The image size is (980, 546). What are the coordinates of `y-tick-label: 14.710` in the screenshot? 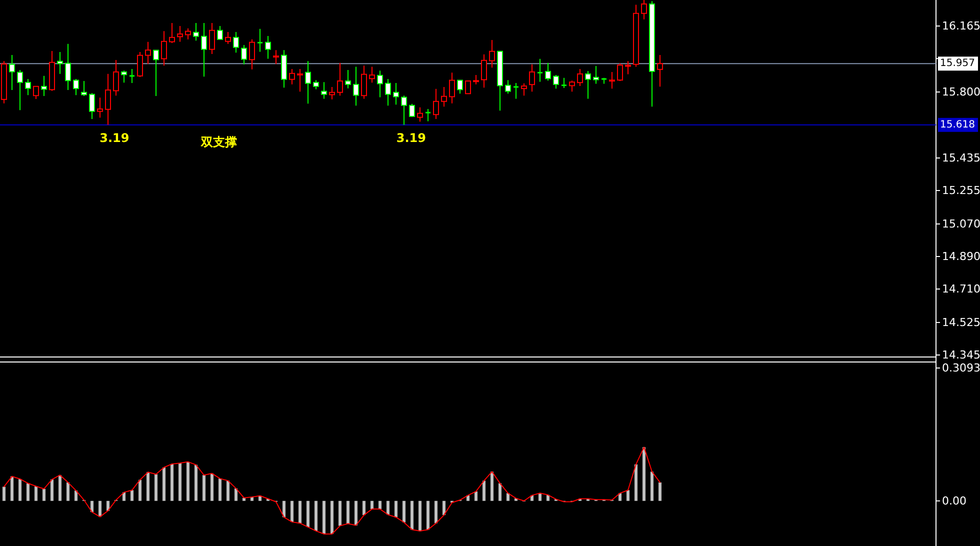 It's located at (961, 289).